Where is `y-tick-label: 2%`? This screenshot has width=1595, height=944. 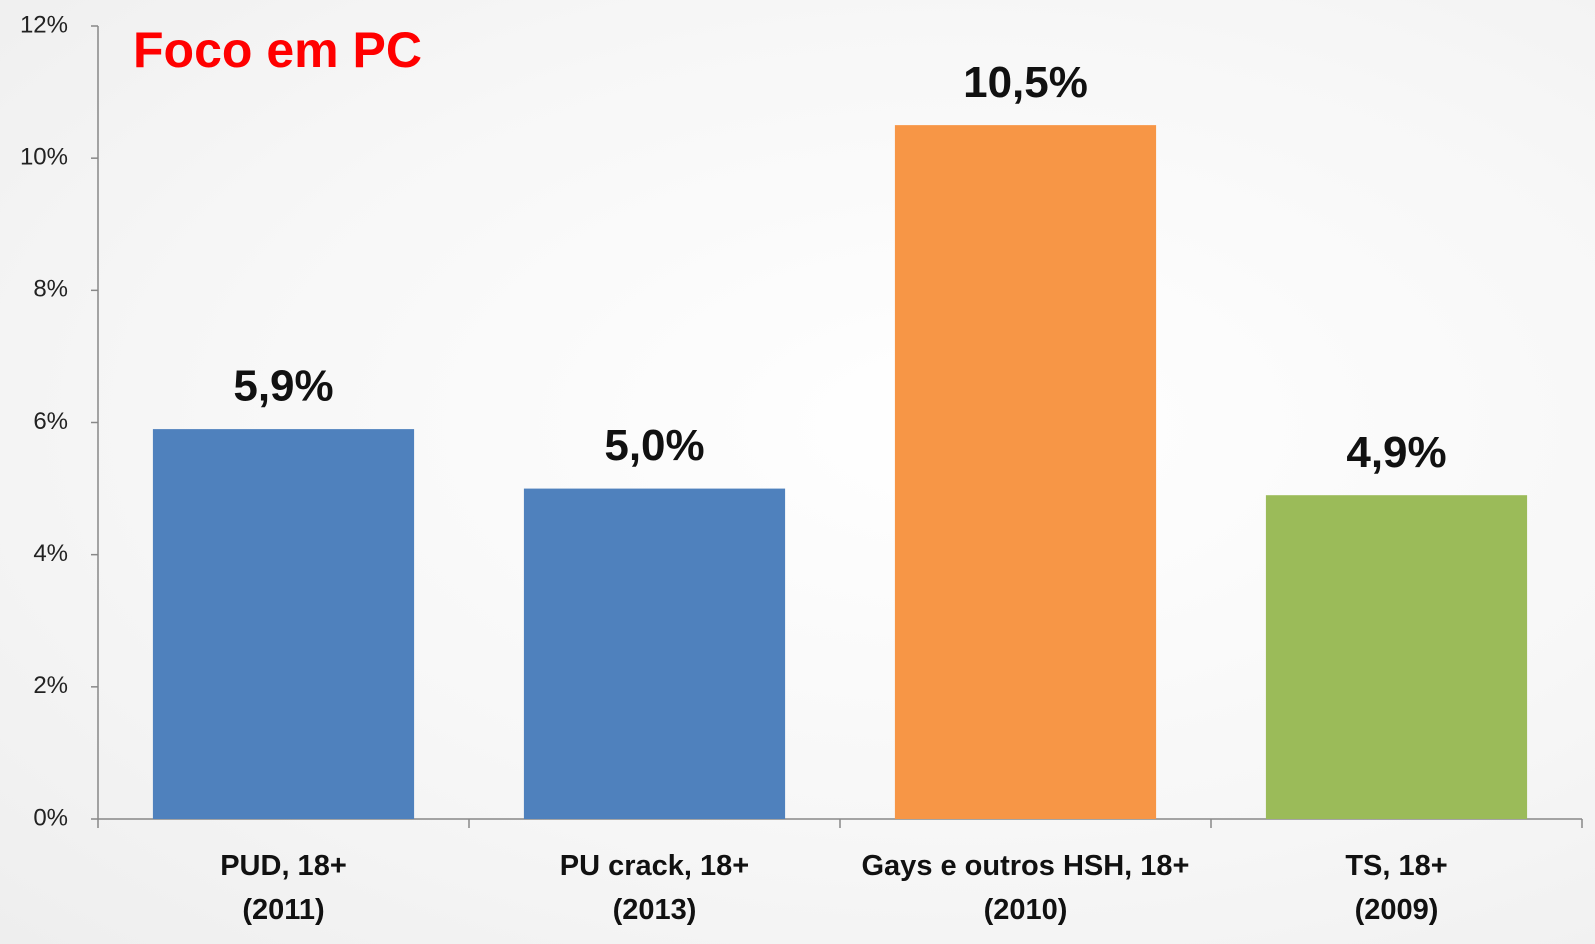
y-tick-label: 2% is located at coordinates (50, 685).